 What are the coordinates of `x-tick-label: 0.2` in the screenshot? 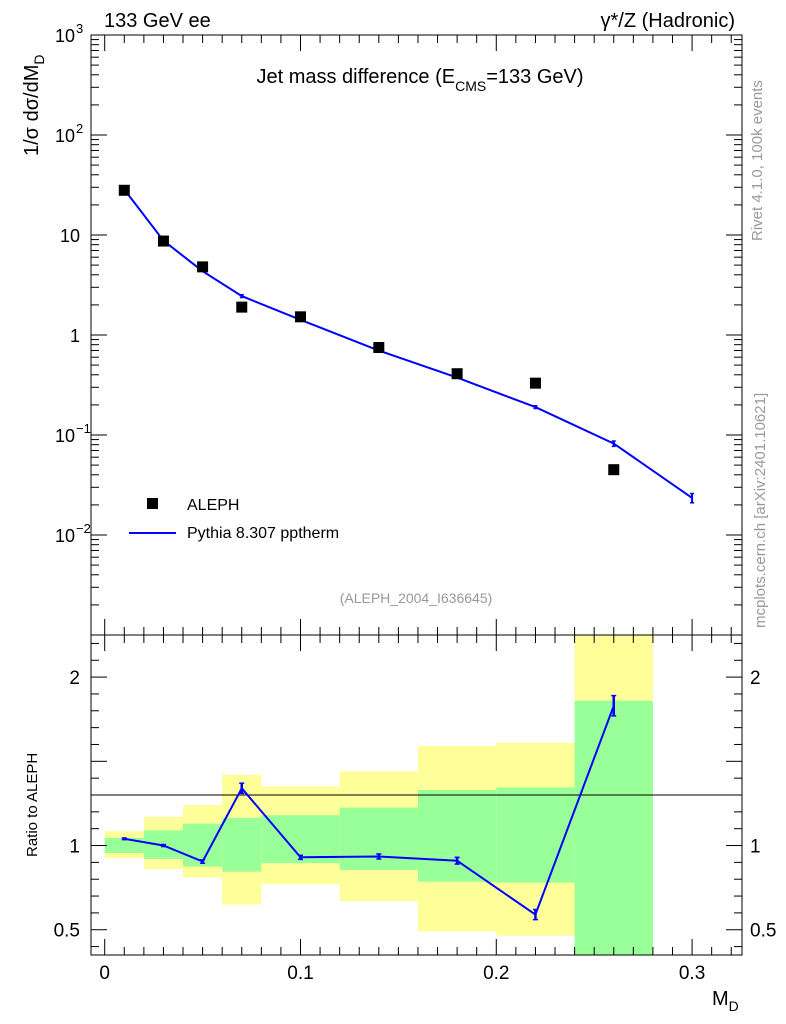 It's located at (496, 973).